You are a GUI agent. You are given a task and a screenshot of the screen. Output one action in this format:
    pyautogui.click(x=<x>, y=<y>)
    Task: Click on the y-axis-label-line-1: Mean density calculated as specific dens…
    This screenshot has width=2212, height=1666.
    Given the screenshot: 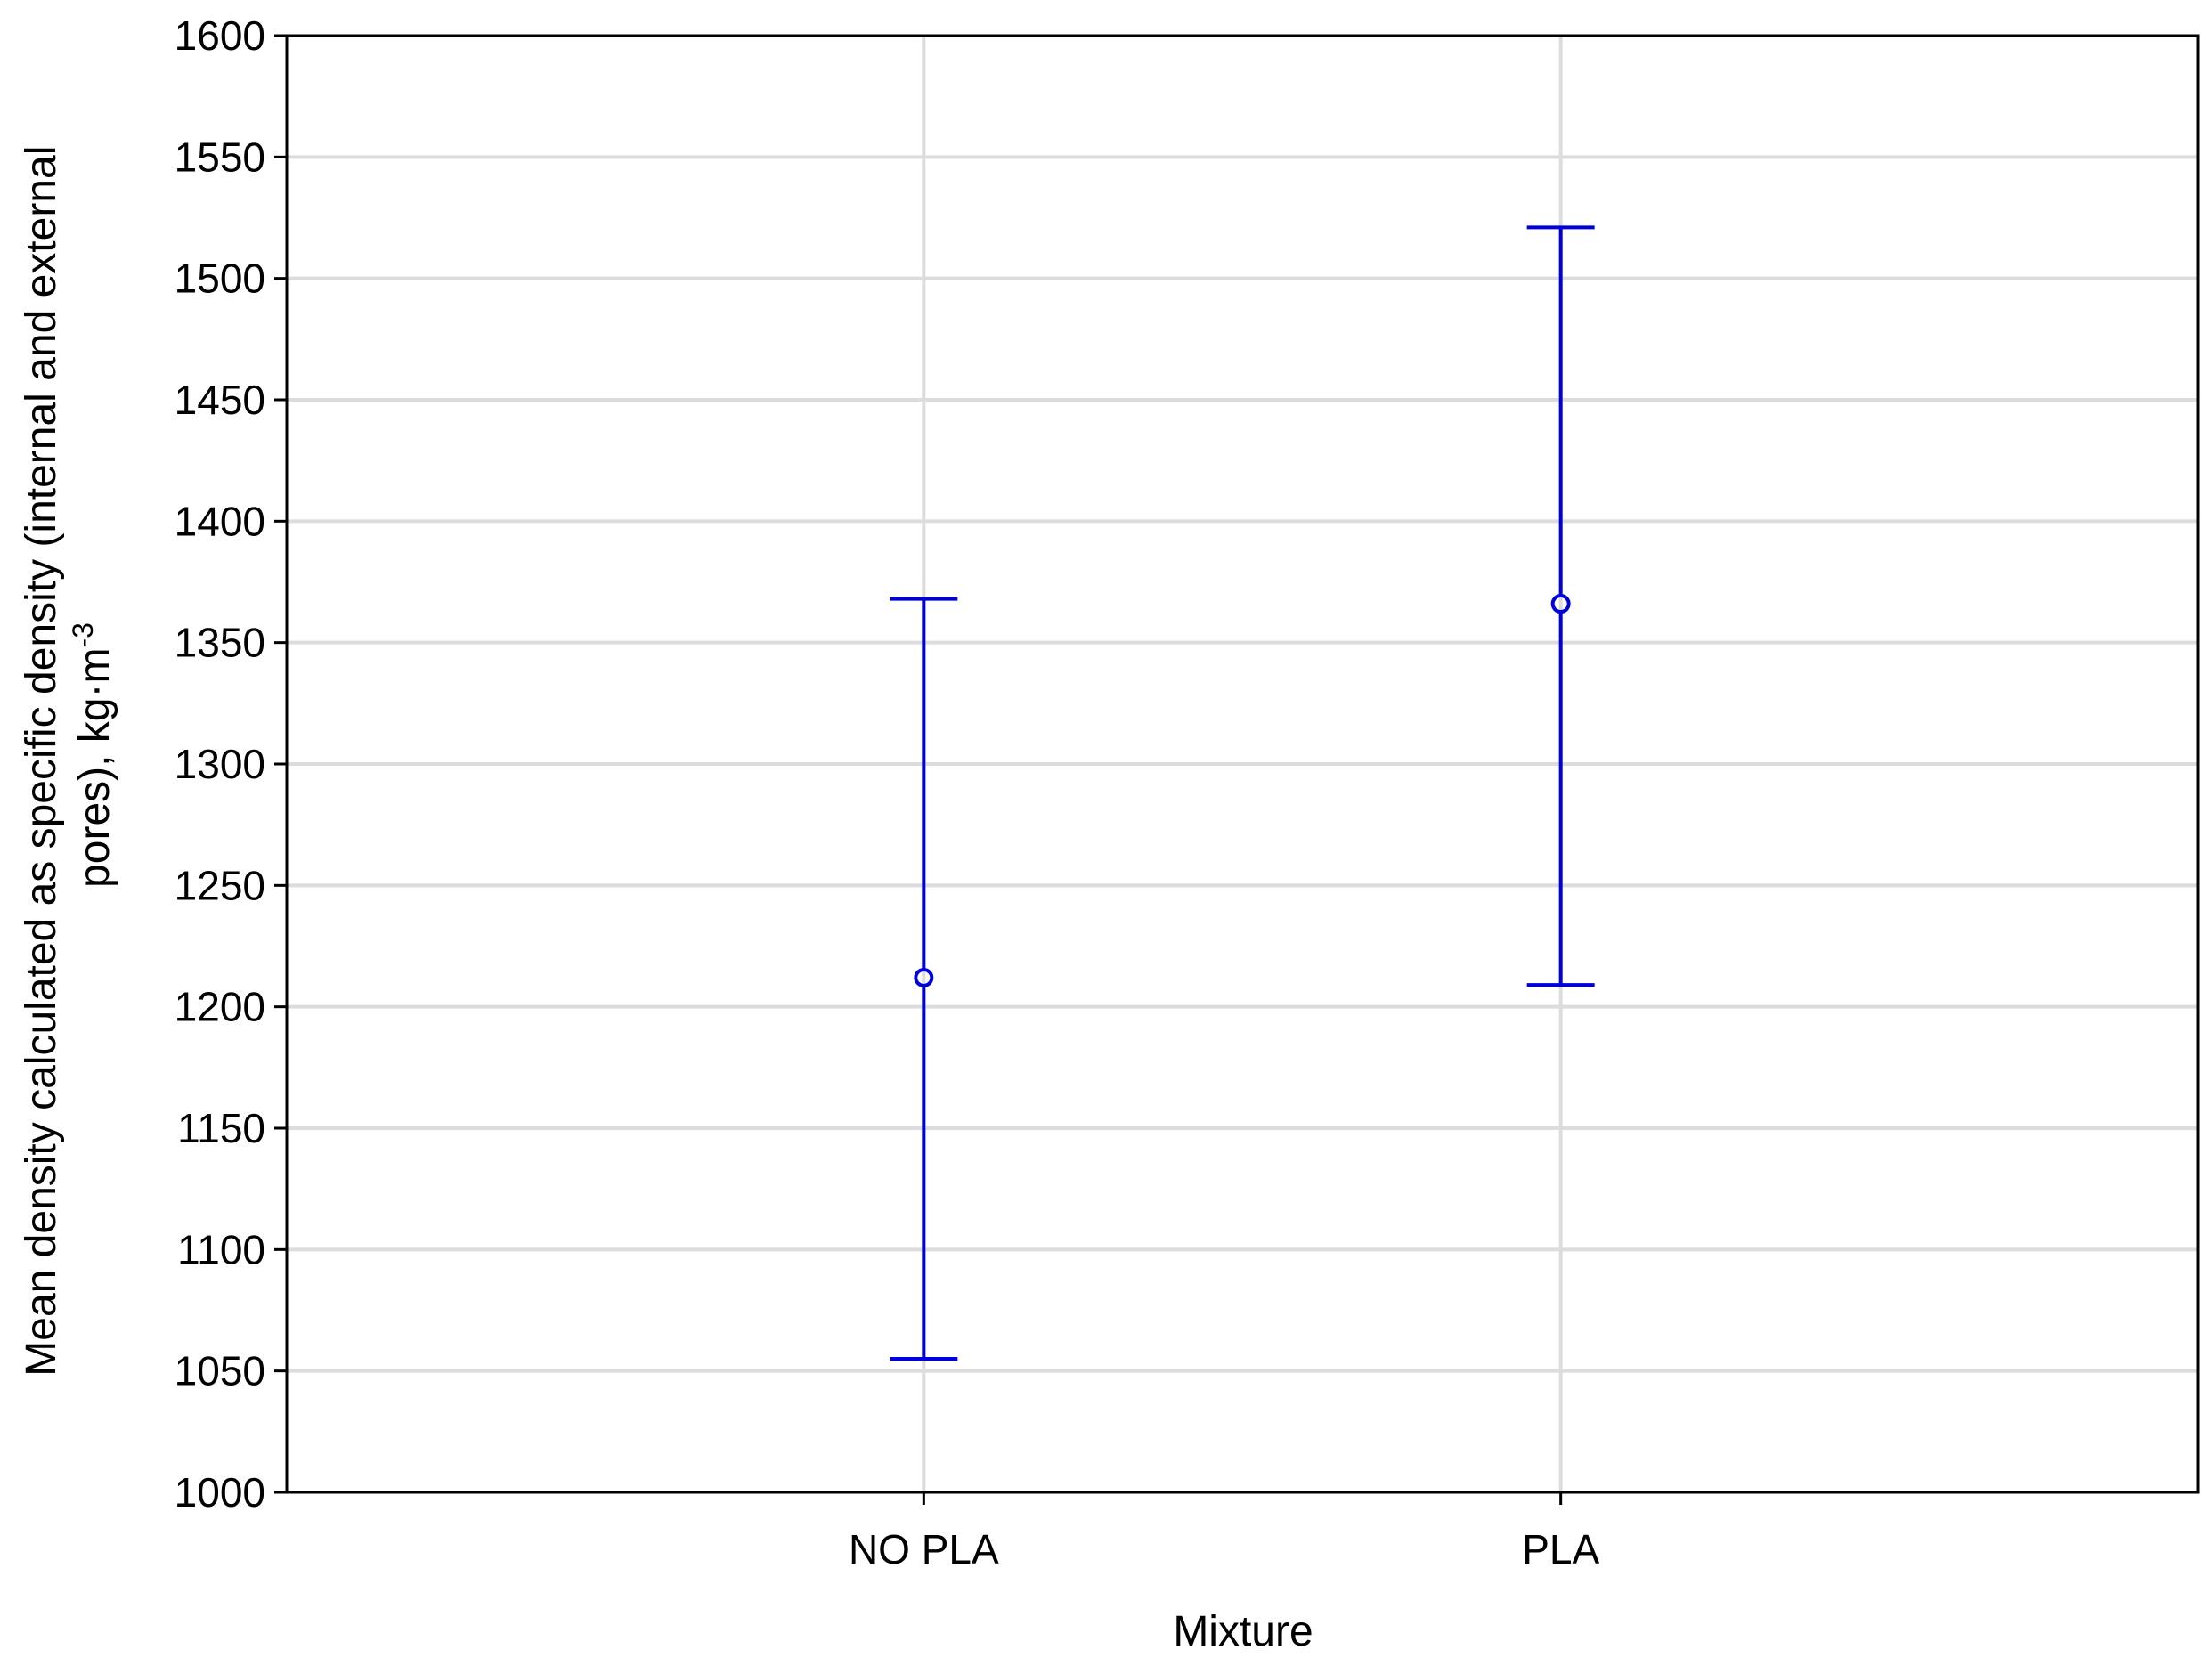 What is the action you would take?
    pyautogui.click(x=41, y=761)
    